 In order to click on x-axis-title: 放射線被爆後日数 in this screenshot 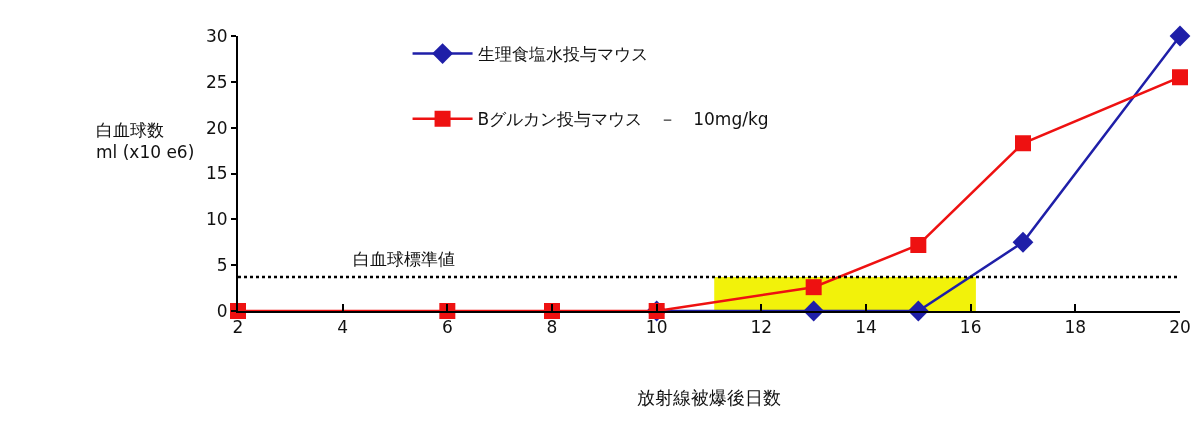, I will do `click(709, 397)`.